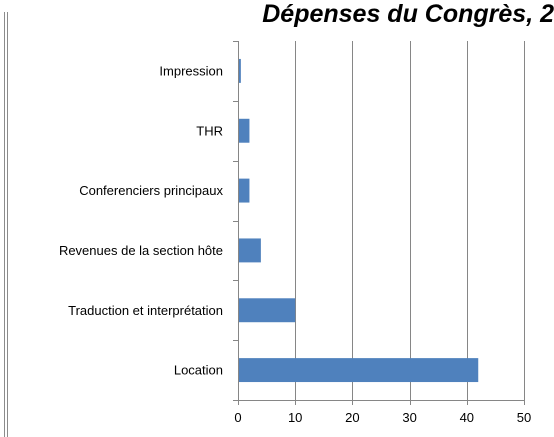 This screenshot has height=437, width=554. What do you see at coordinates (524, 417) in the screenshot?
I see `x-tick-label-50: 50` at bounding box center [524, 417].